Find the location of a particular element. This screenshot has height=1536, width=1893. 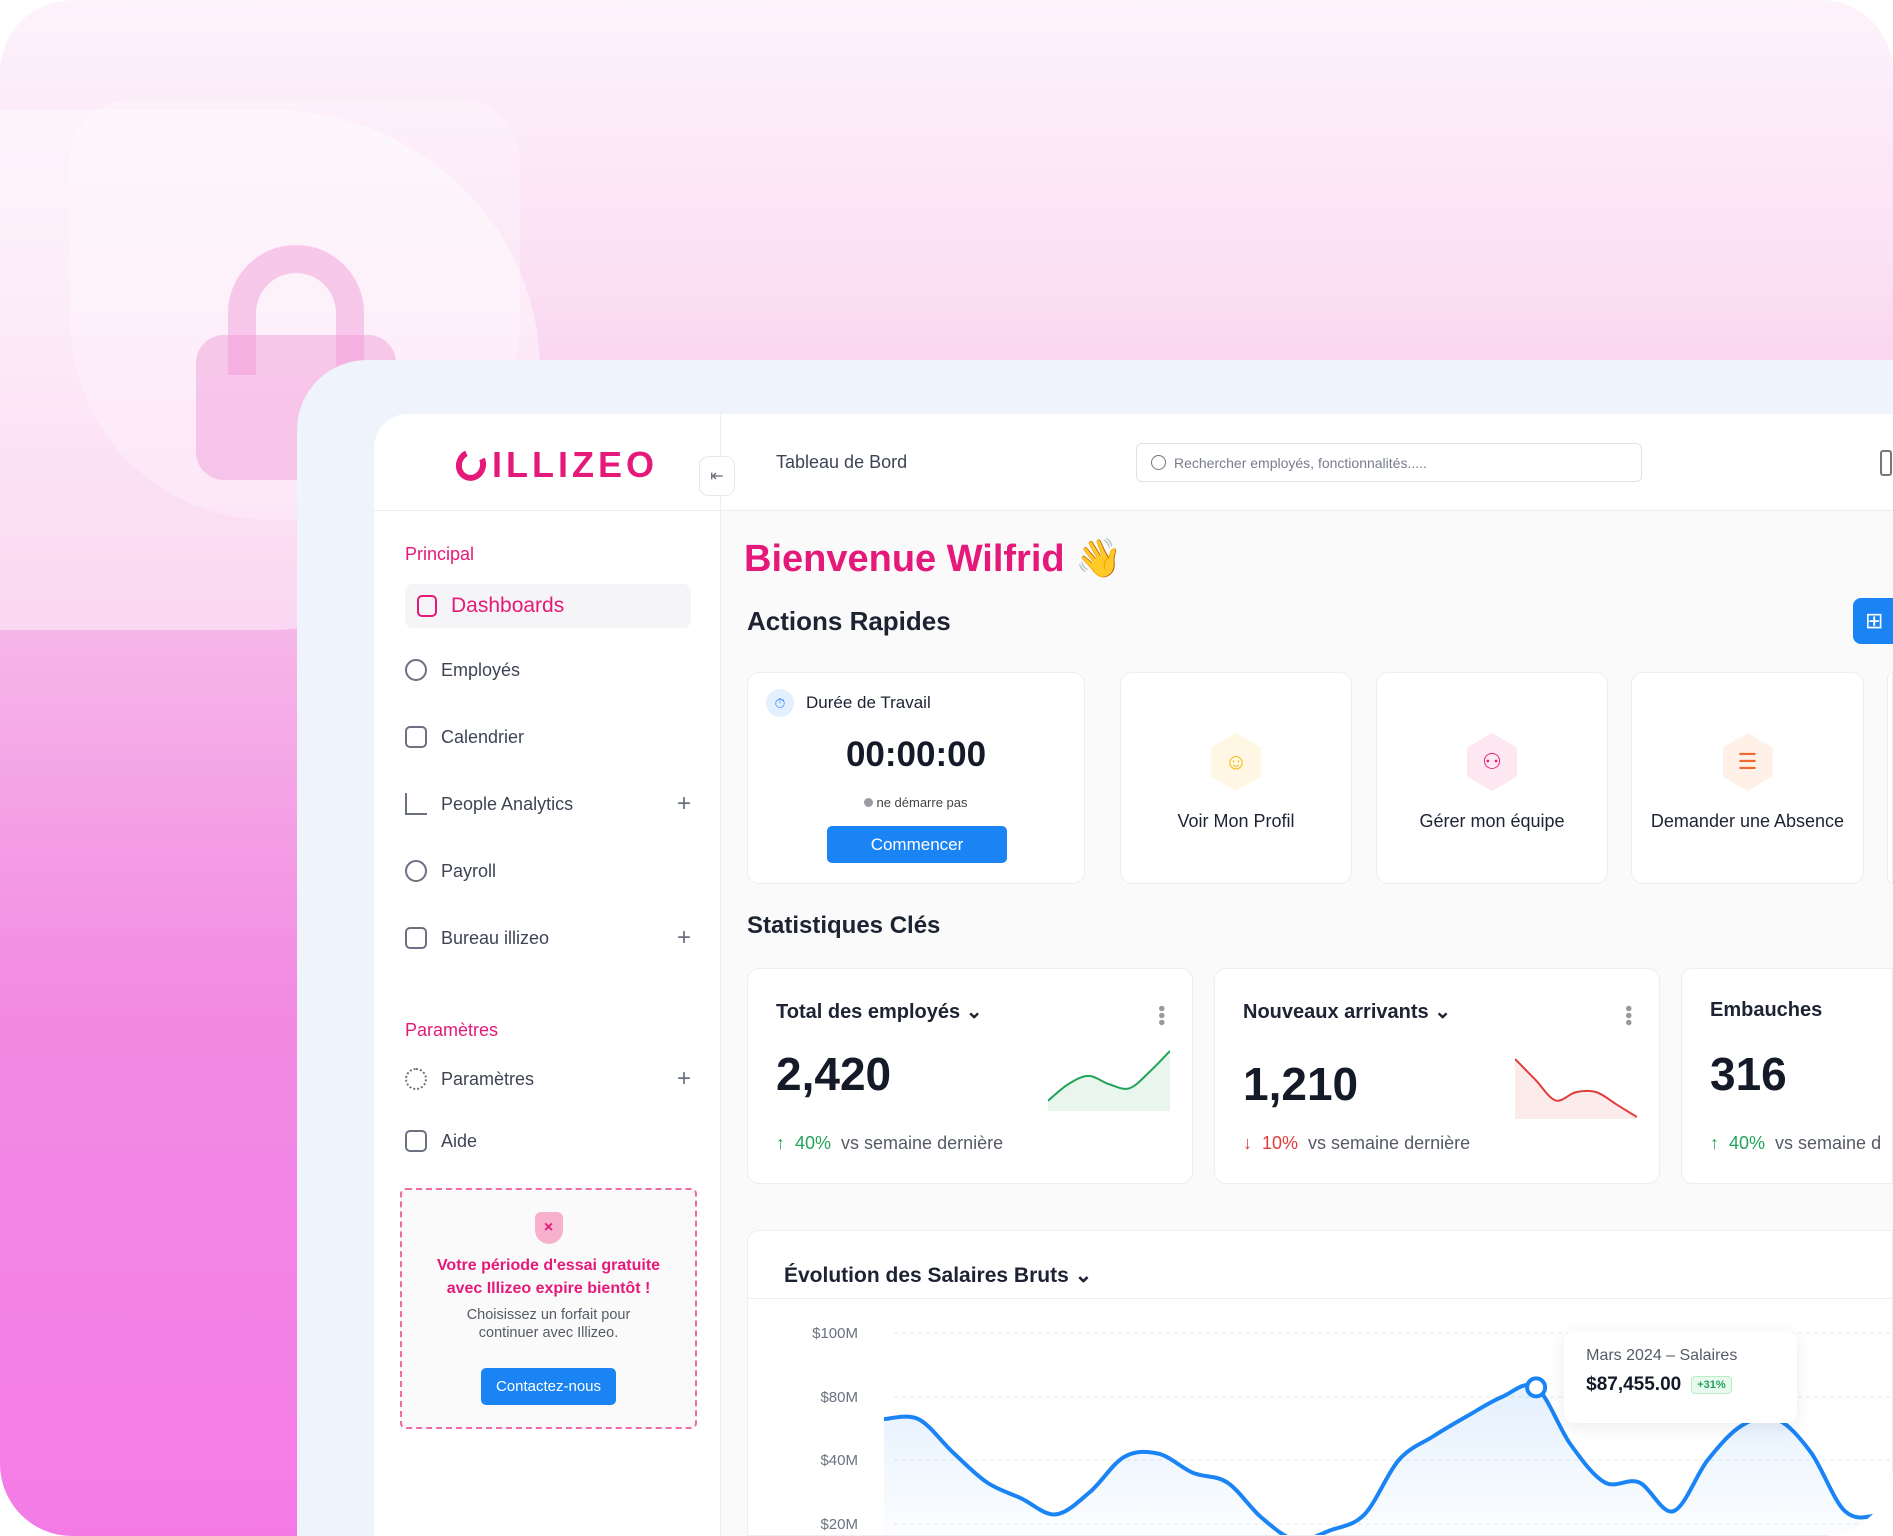

stat-value: 316 is located at coordinates (1748, 1074).